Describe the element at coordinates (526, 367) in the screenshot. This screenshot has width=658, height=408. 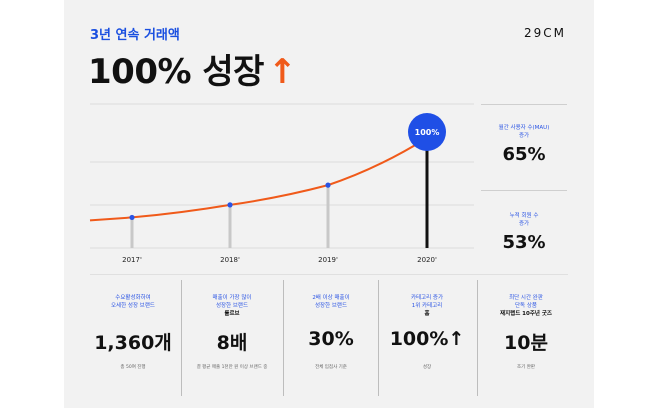
I see `stat-note: 조기 완판` at that location.